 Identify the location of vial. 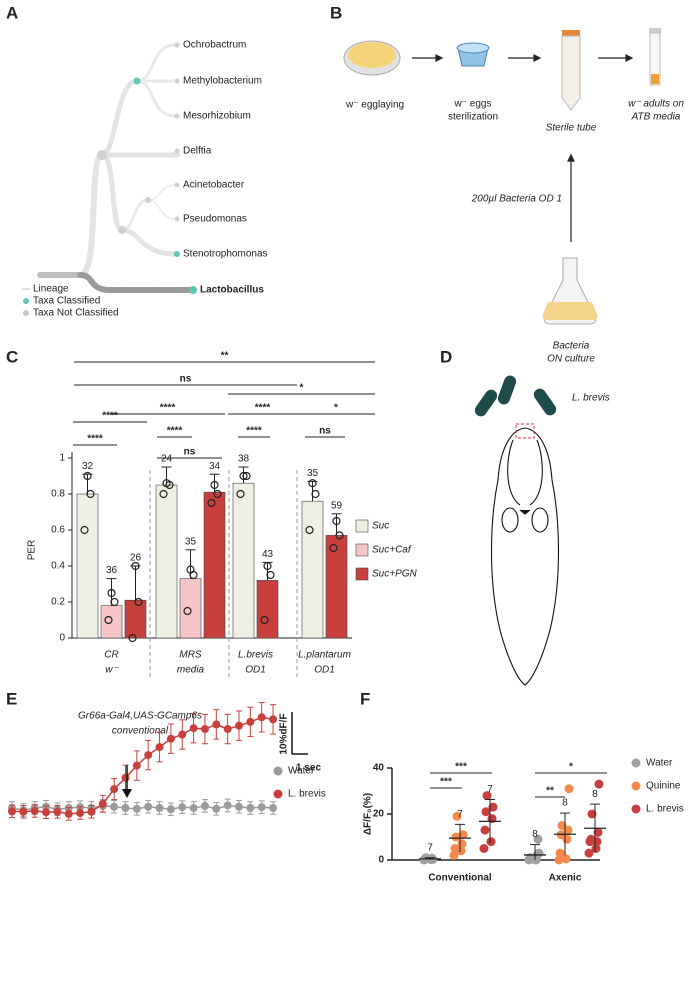
(655, 59).